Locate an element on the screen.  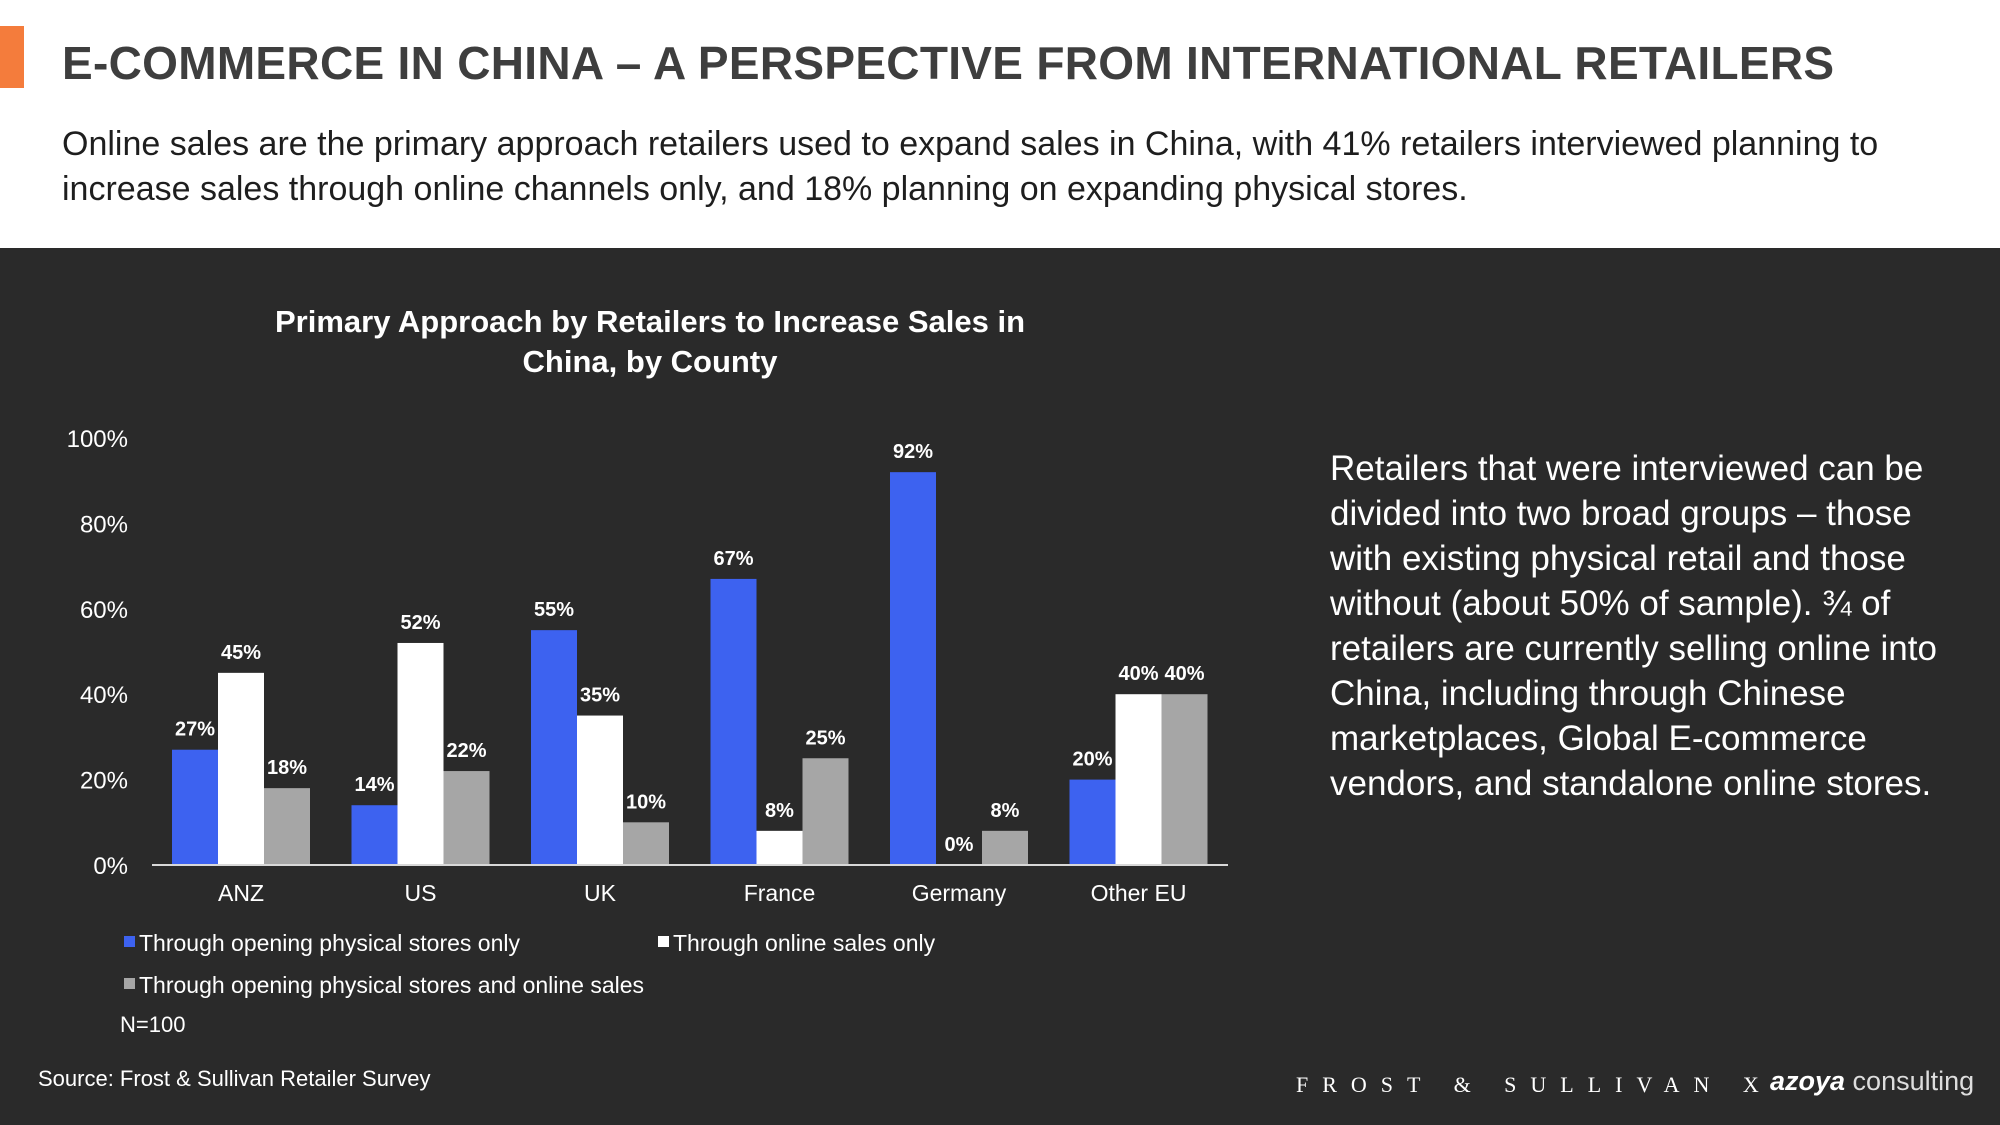
y-tick-label: 40% is located at coordinates (104, 695).